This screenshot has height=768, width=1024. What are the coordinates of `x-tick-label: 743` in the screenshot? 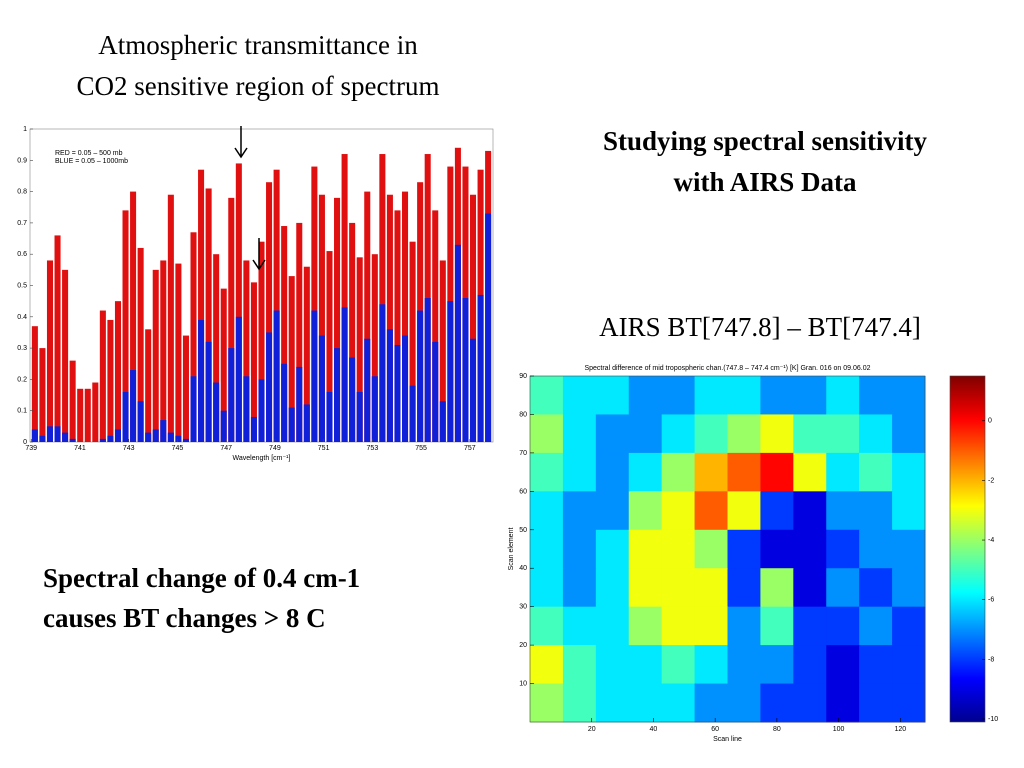 It's located at (129, 448).